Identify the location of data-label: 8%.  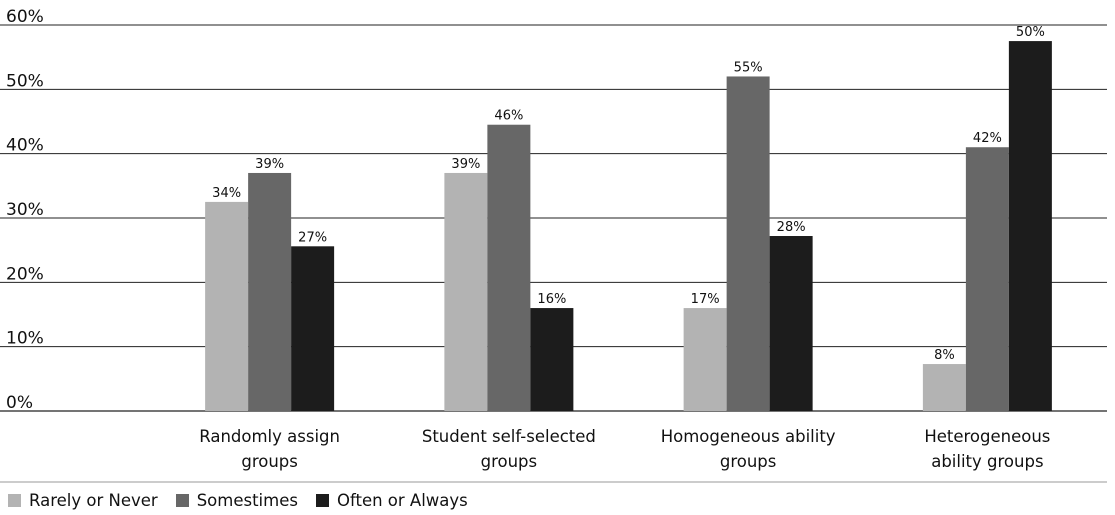
(944, 355).